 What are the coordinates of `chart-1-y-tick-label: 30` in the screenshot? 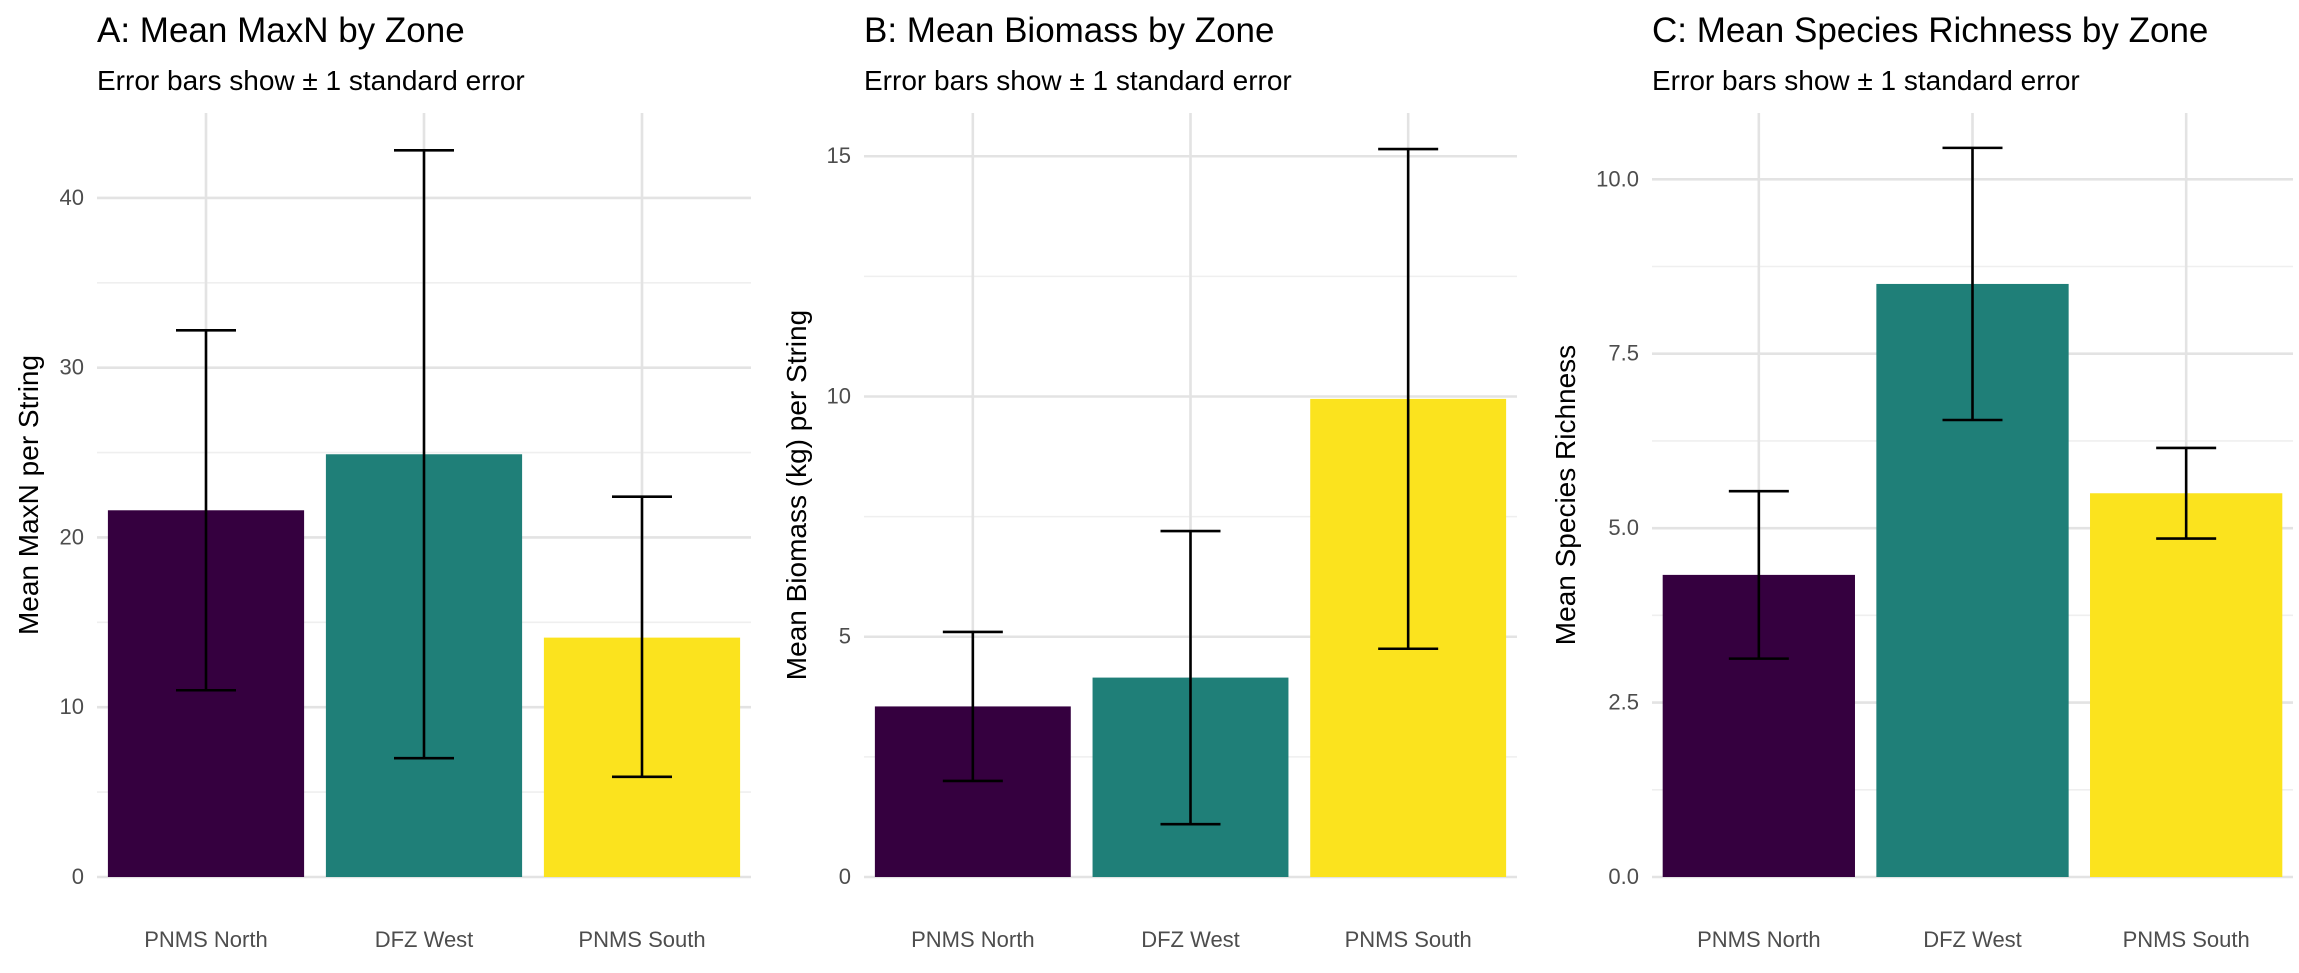 It's located at (72, 367).